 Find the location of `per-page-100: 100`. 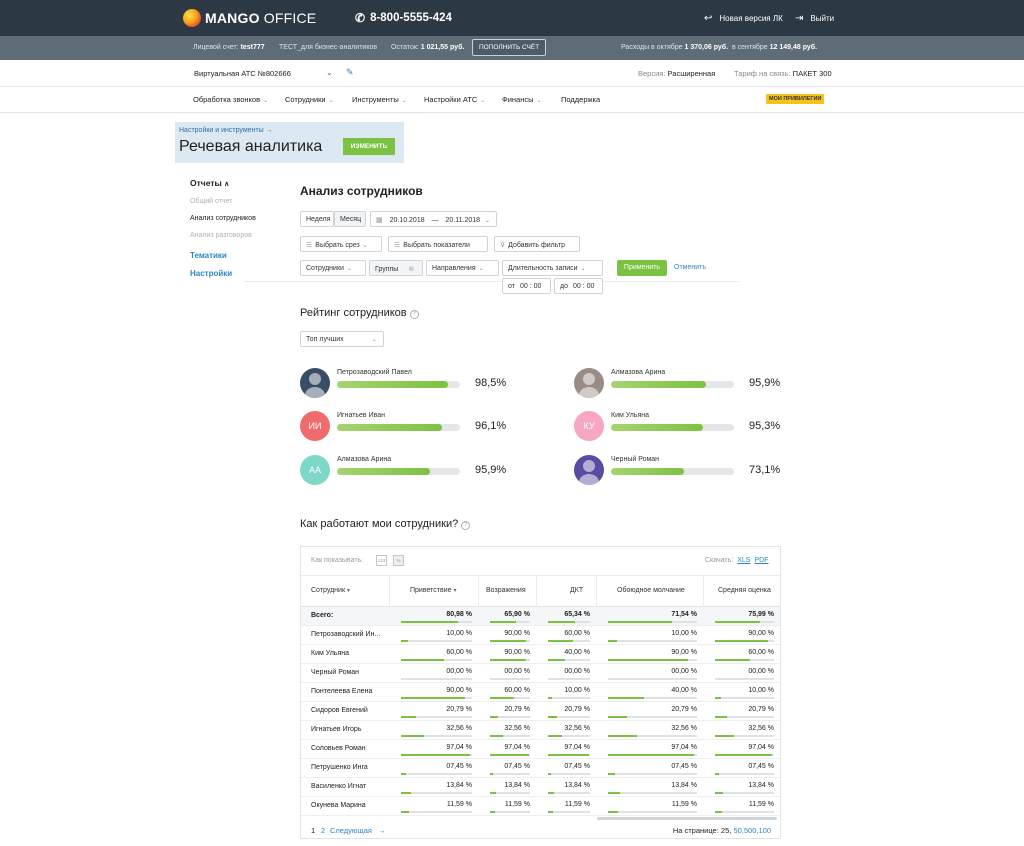

per-page-100: 100 is located at coordinates (764, 830).